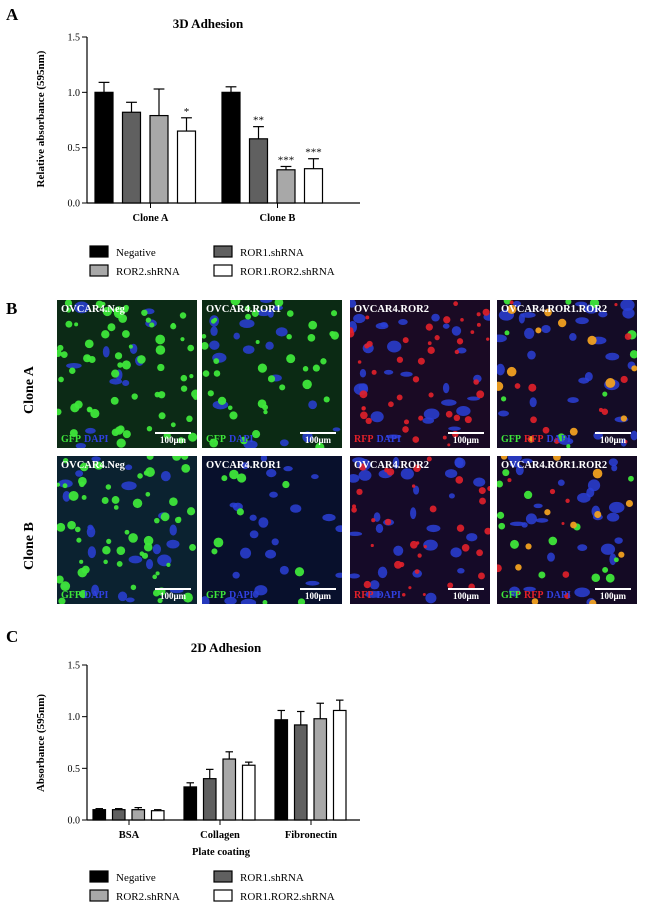 The width and height of the screenshot is (650, 910). I want to click on panel-letter-b: B, so click(11, 308).